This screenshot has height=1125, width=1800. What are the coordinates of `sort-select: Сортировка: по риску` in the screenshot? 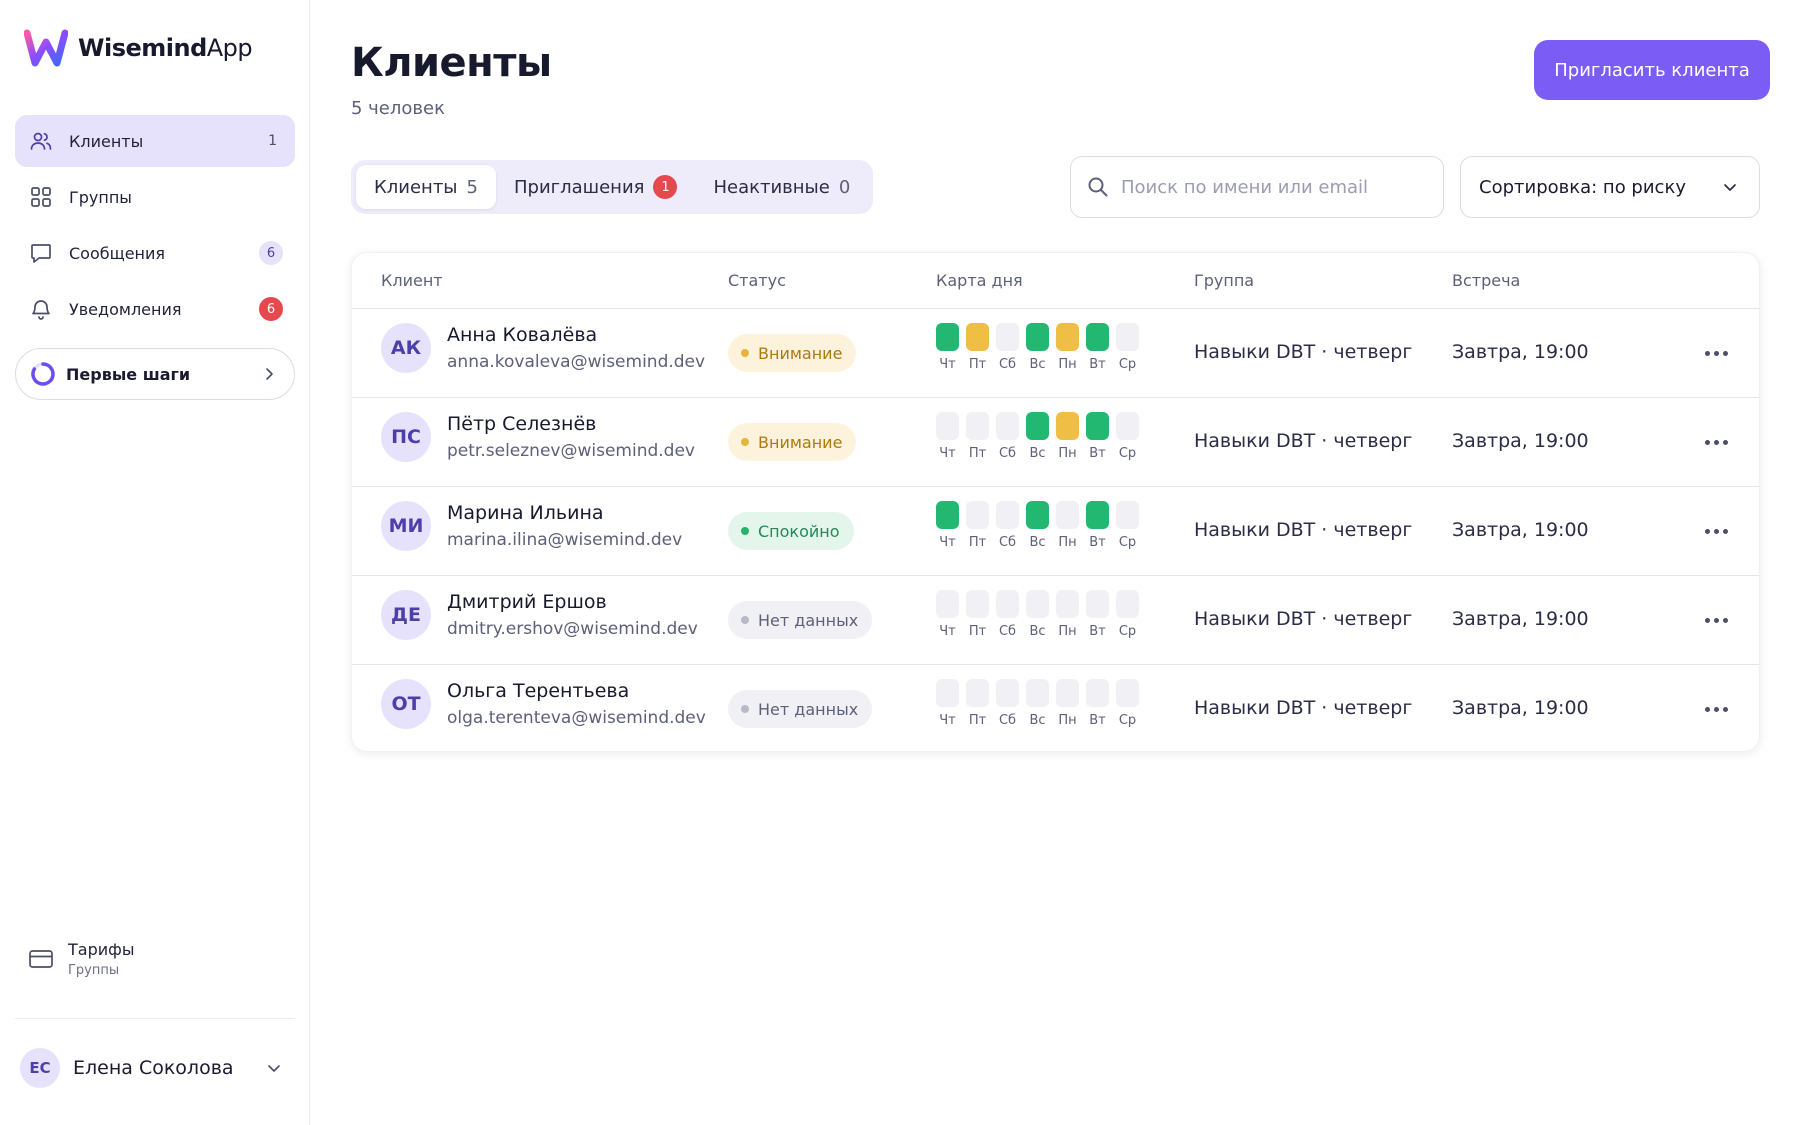 It's located at (1610, 187).